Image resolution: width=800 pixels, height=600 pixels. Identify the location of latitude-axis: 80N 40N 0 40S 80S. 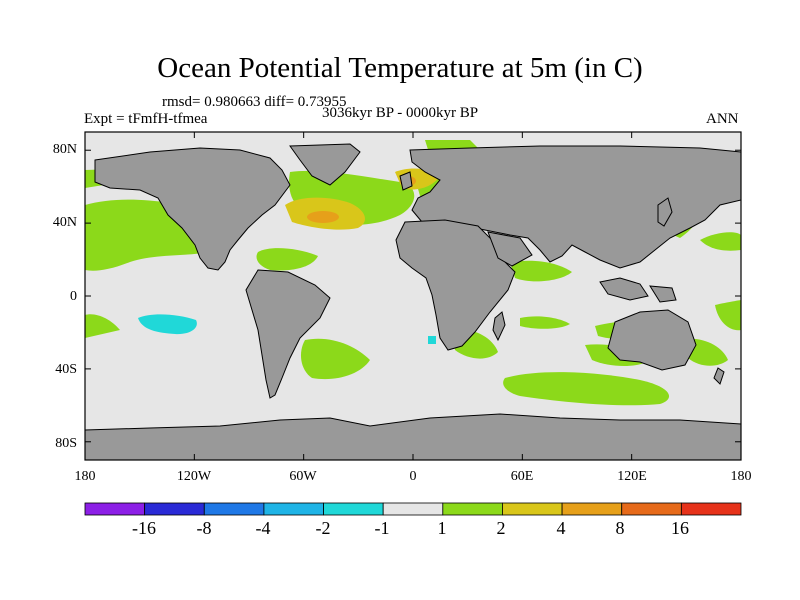
(65, 296).